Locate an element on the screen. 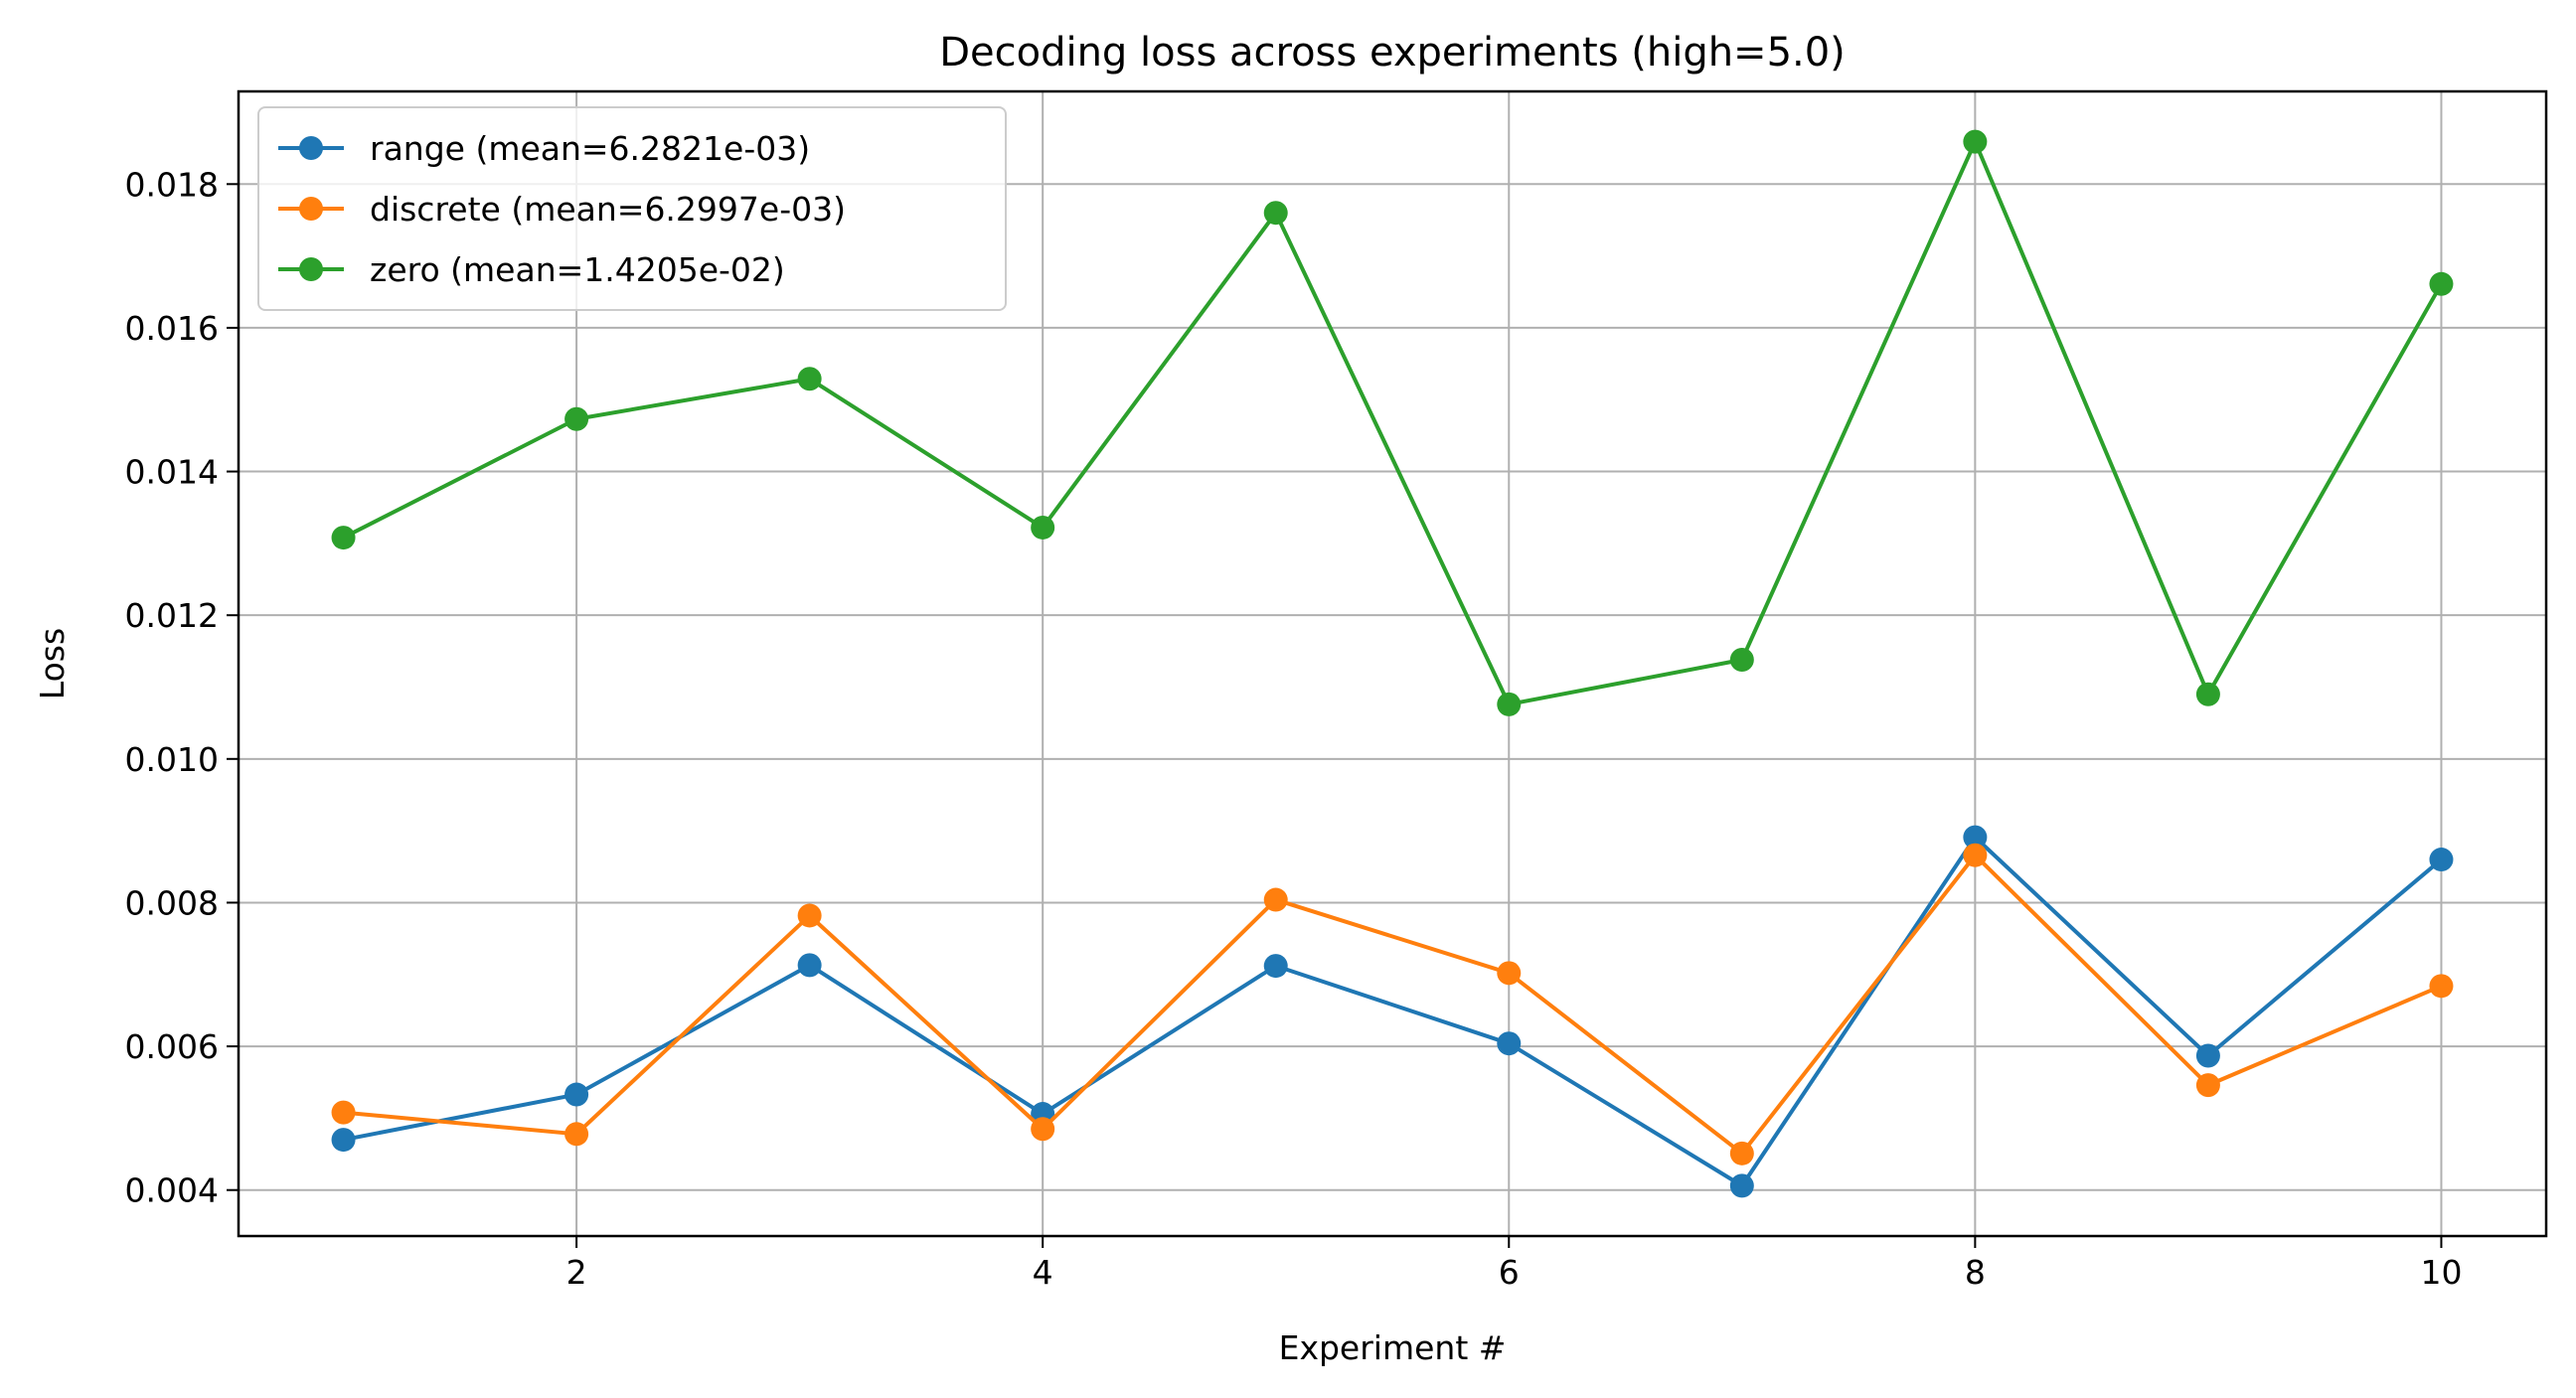 This screenshot has height=1398, width=2576. x-tick-label: 8 is located at coordinates (1975, 1272).